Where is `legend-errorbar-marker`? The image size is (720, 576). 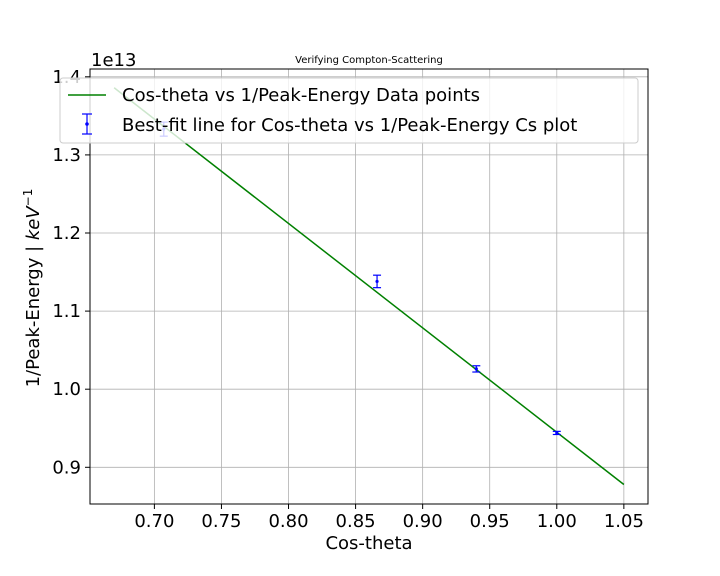
legend-errorbar-marker is located at coordinates (87, 124).